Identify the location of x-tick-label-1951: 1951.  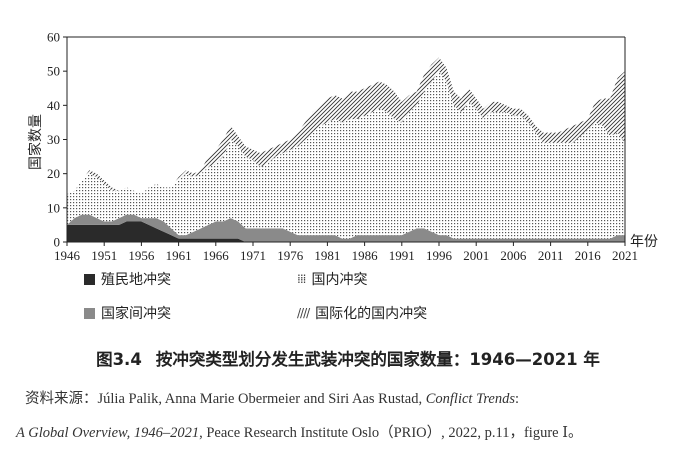
(104, 255).